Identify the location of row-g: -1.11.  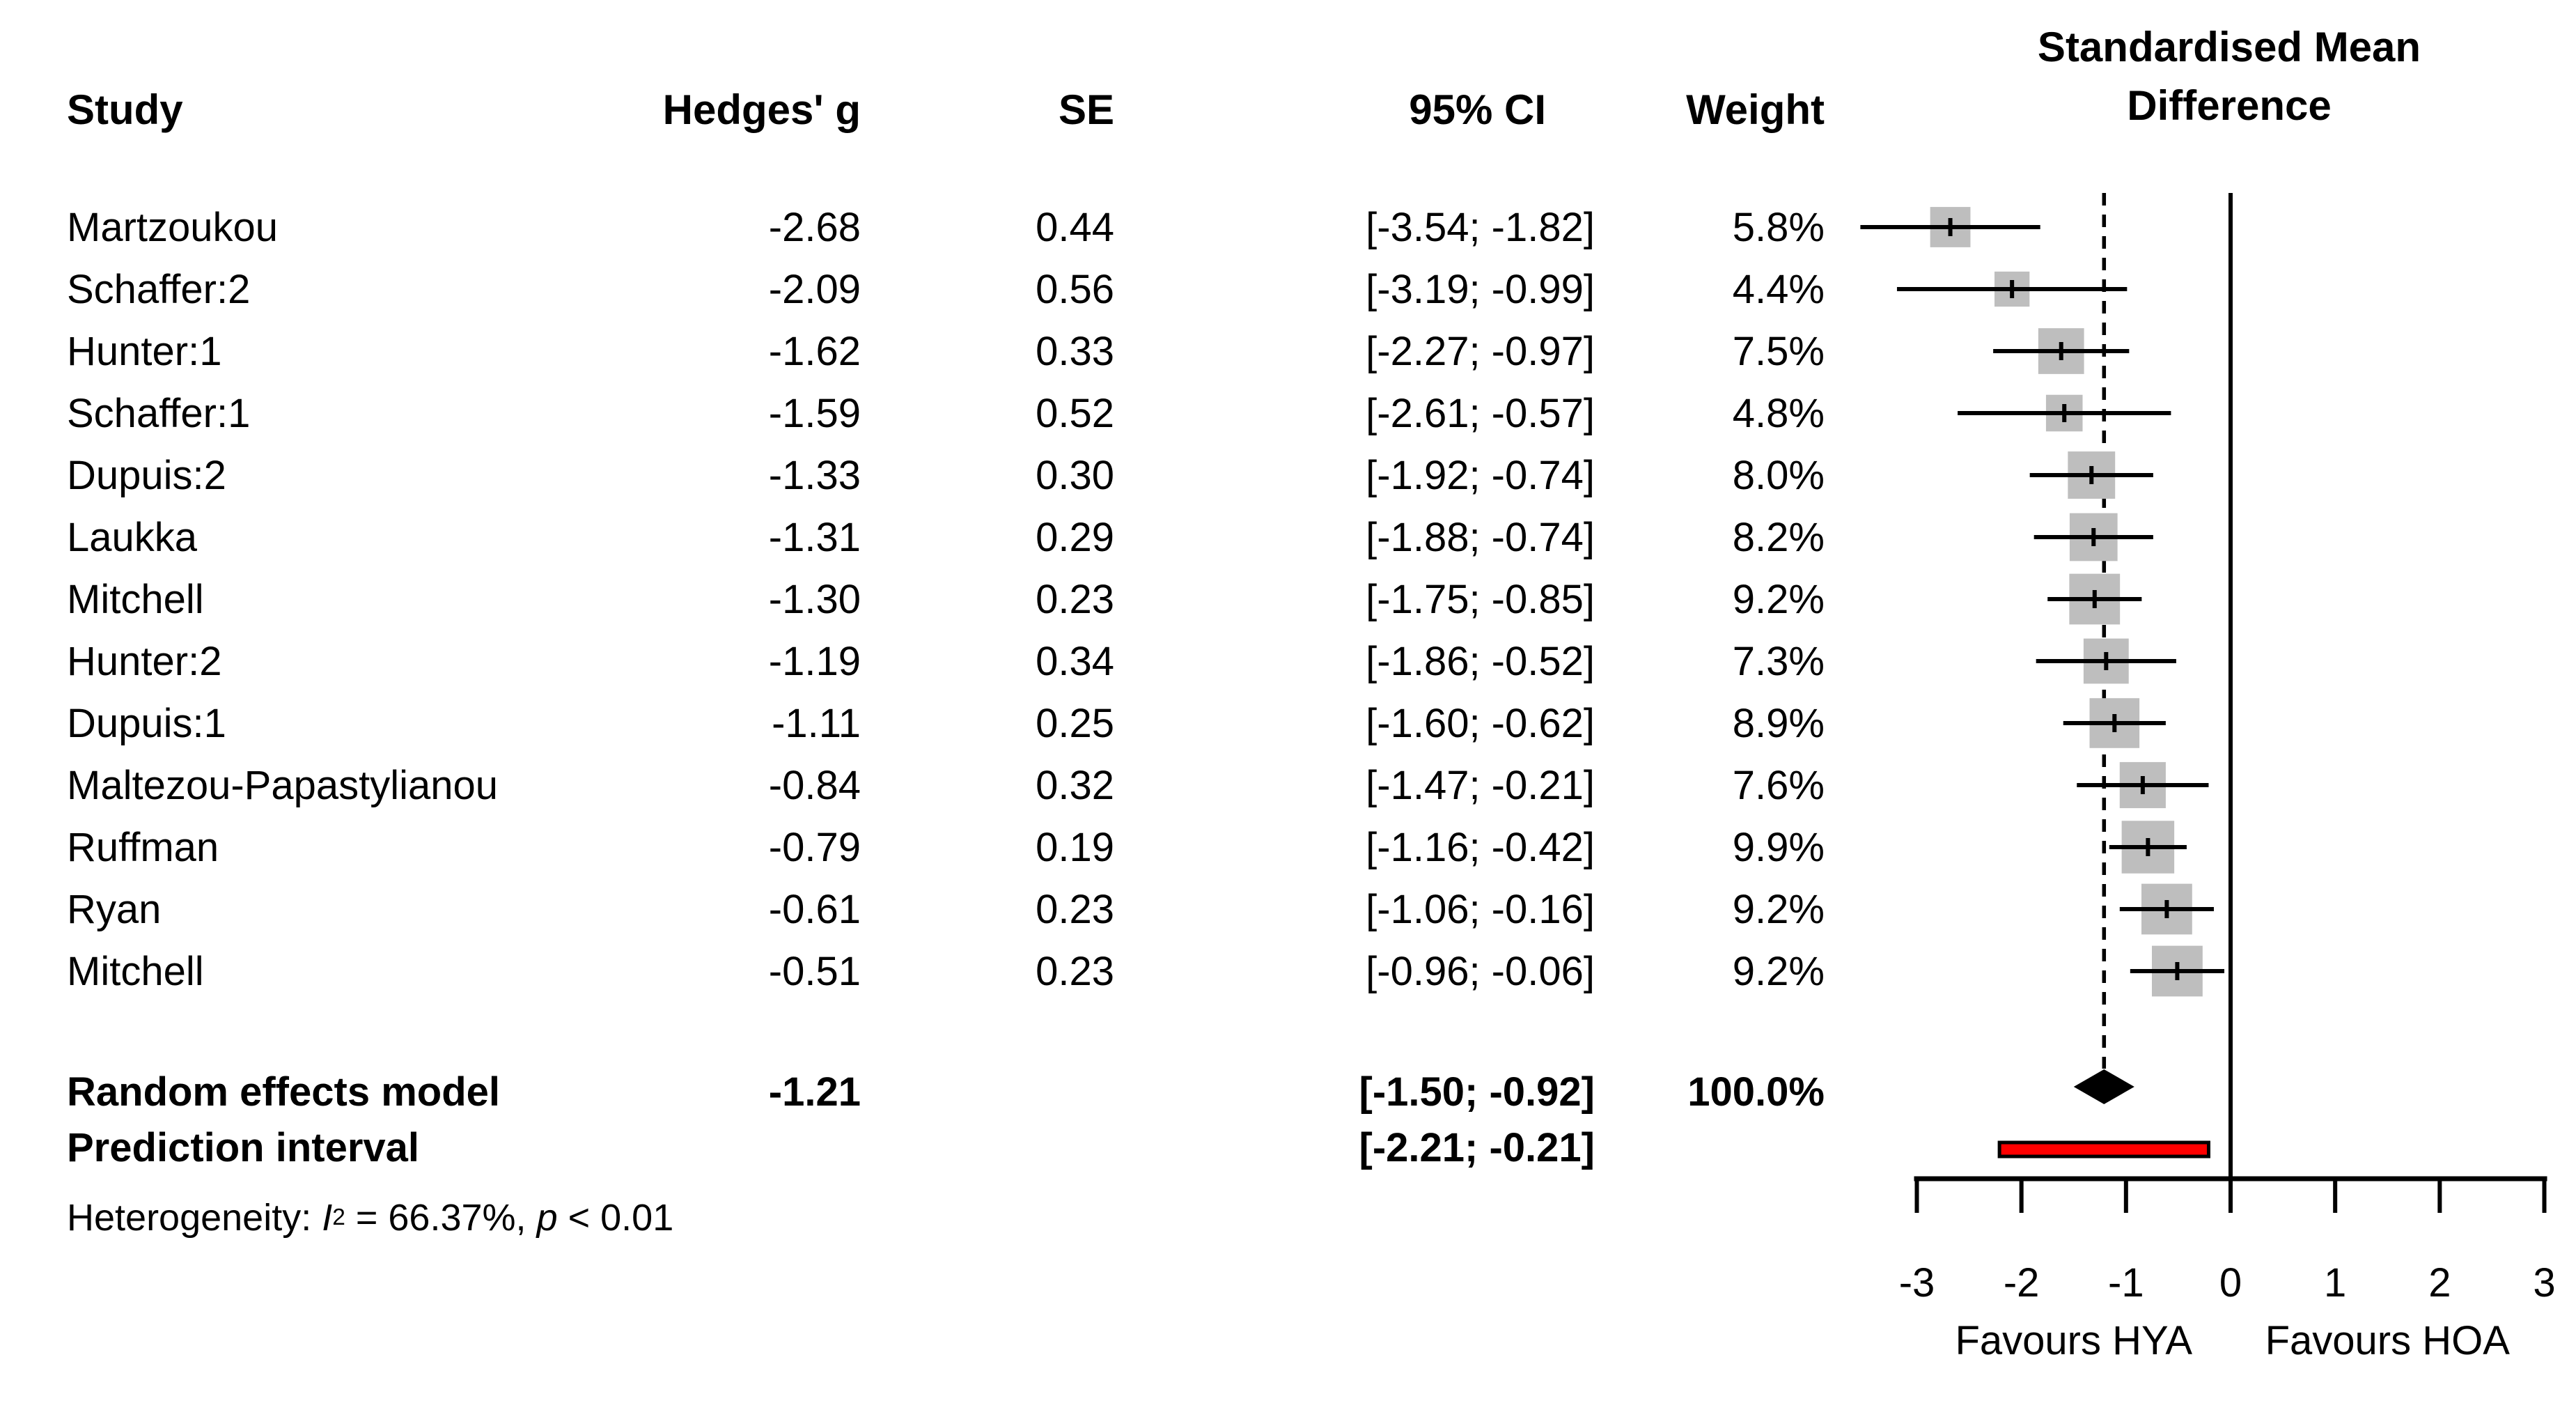
(816, 723).